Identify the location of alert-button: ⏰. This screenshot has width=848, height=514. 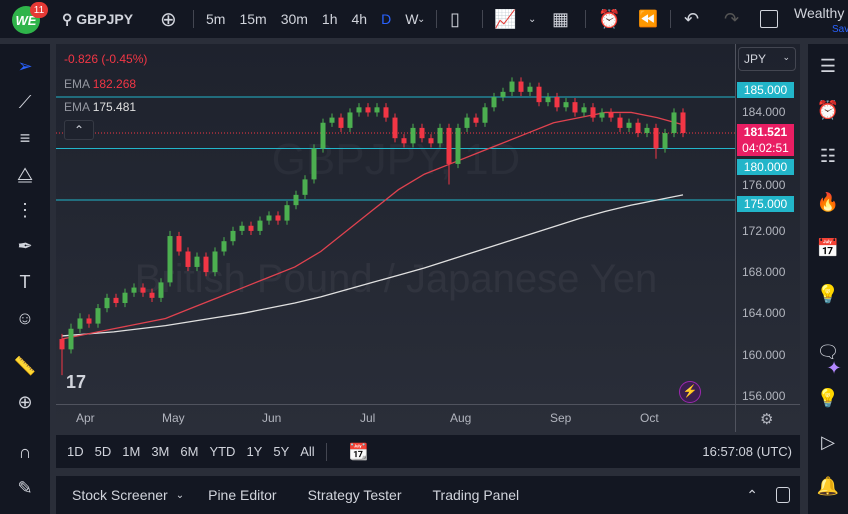
(609, 19).